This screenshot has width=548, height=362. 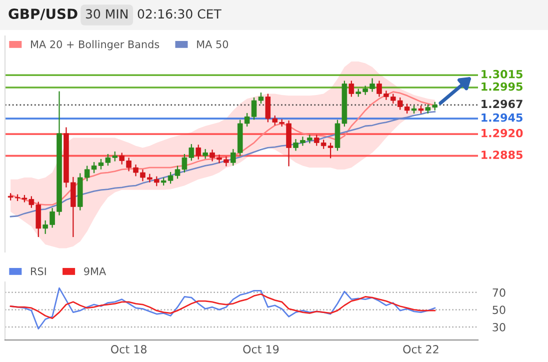 I want to click on ref-line-label: 1.2995, so click(x=502, y=86).